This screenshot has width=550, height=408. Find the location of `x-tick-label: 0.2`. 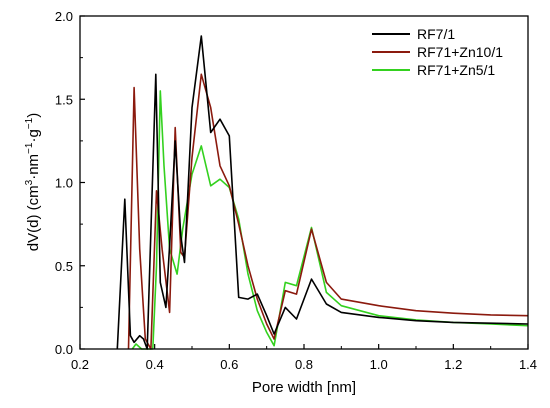

x-tick-label: 0.2 is located at coordinates (80, 364).